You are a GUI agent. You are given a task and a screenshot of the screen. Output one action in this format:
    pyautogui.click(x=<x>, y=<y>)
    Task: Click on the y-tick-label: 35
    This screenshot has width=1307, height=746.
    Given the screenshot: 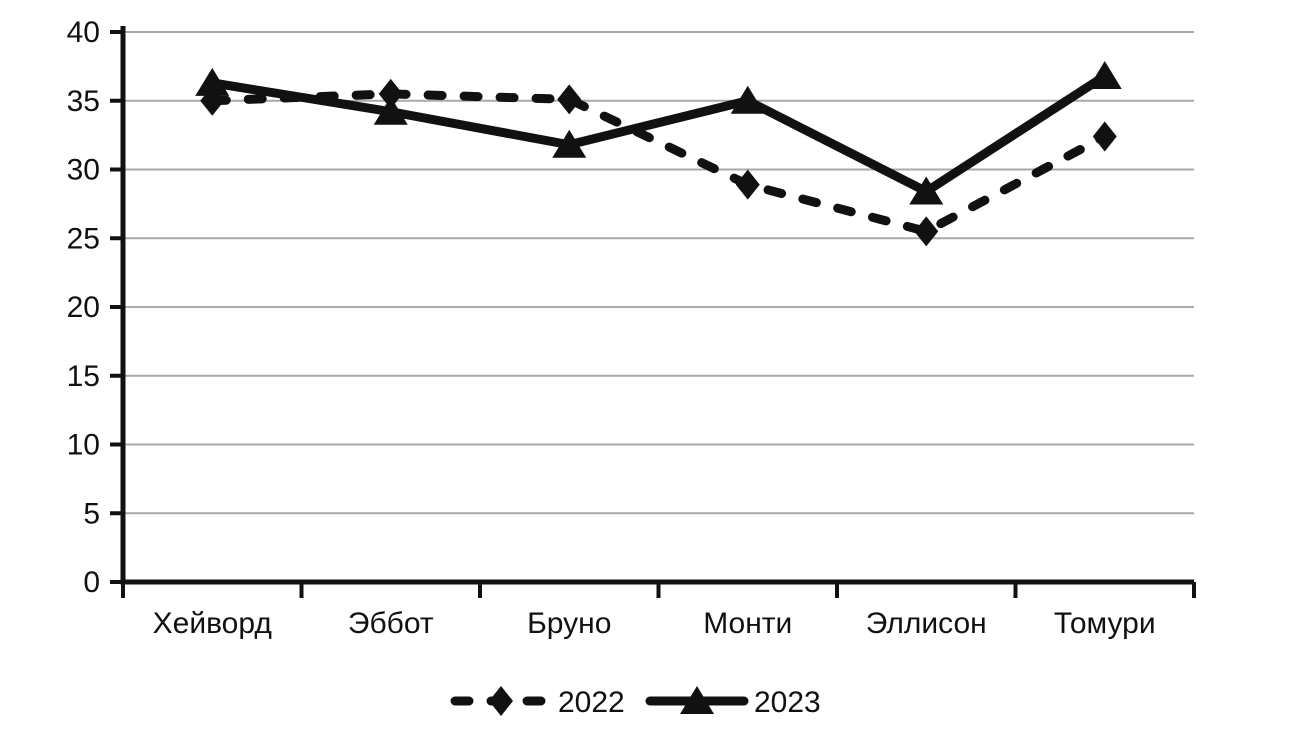 What is the action you would take?
    pyautogui.click(x=83, y=101)
    